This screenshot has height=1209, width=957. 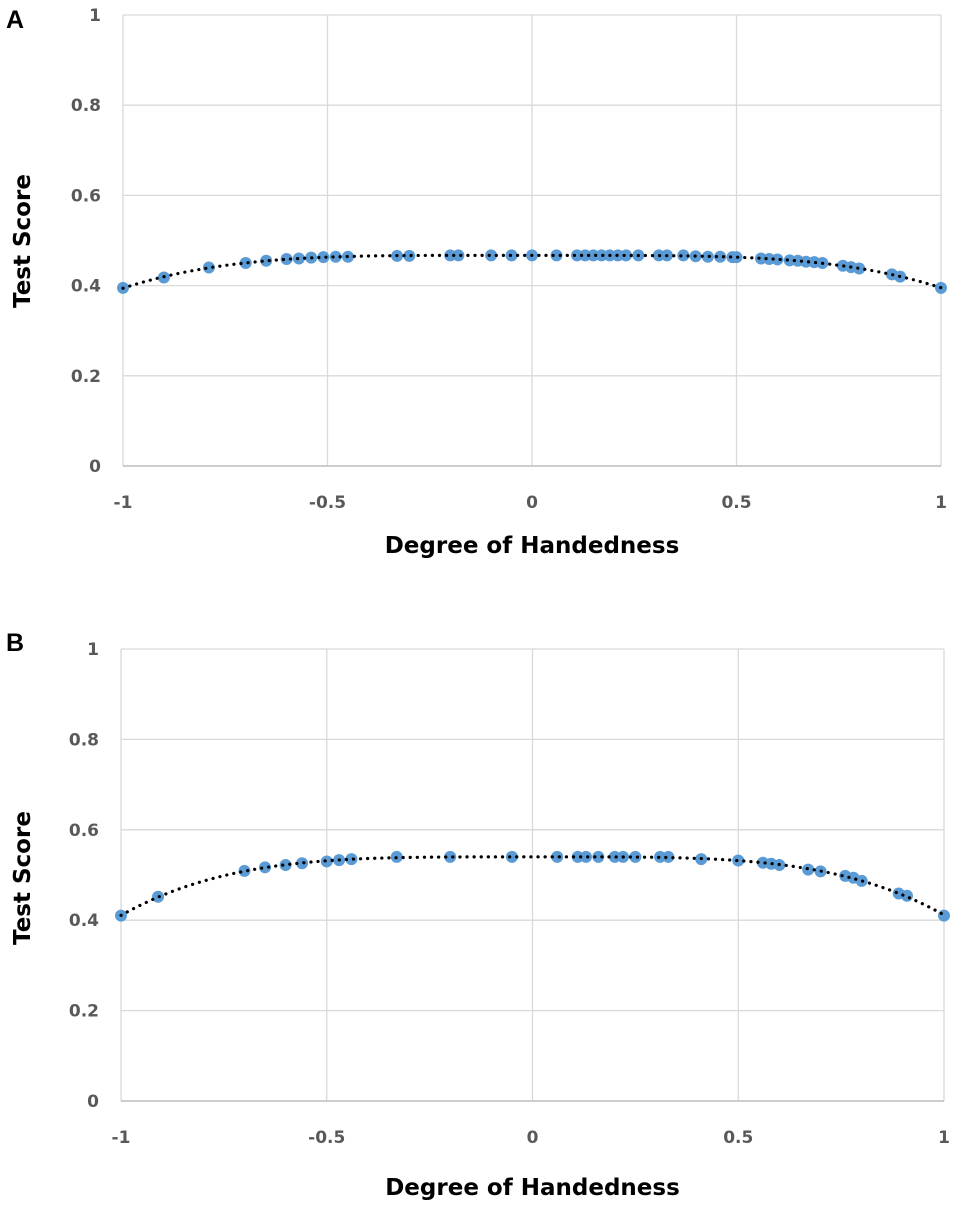 I want to click on panel-label-b: B, so click(x=15, y=643).